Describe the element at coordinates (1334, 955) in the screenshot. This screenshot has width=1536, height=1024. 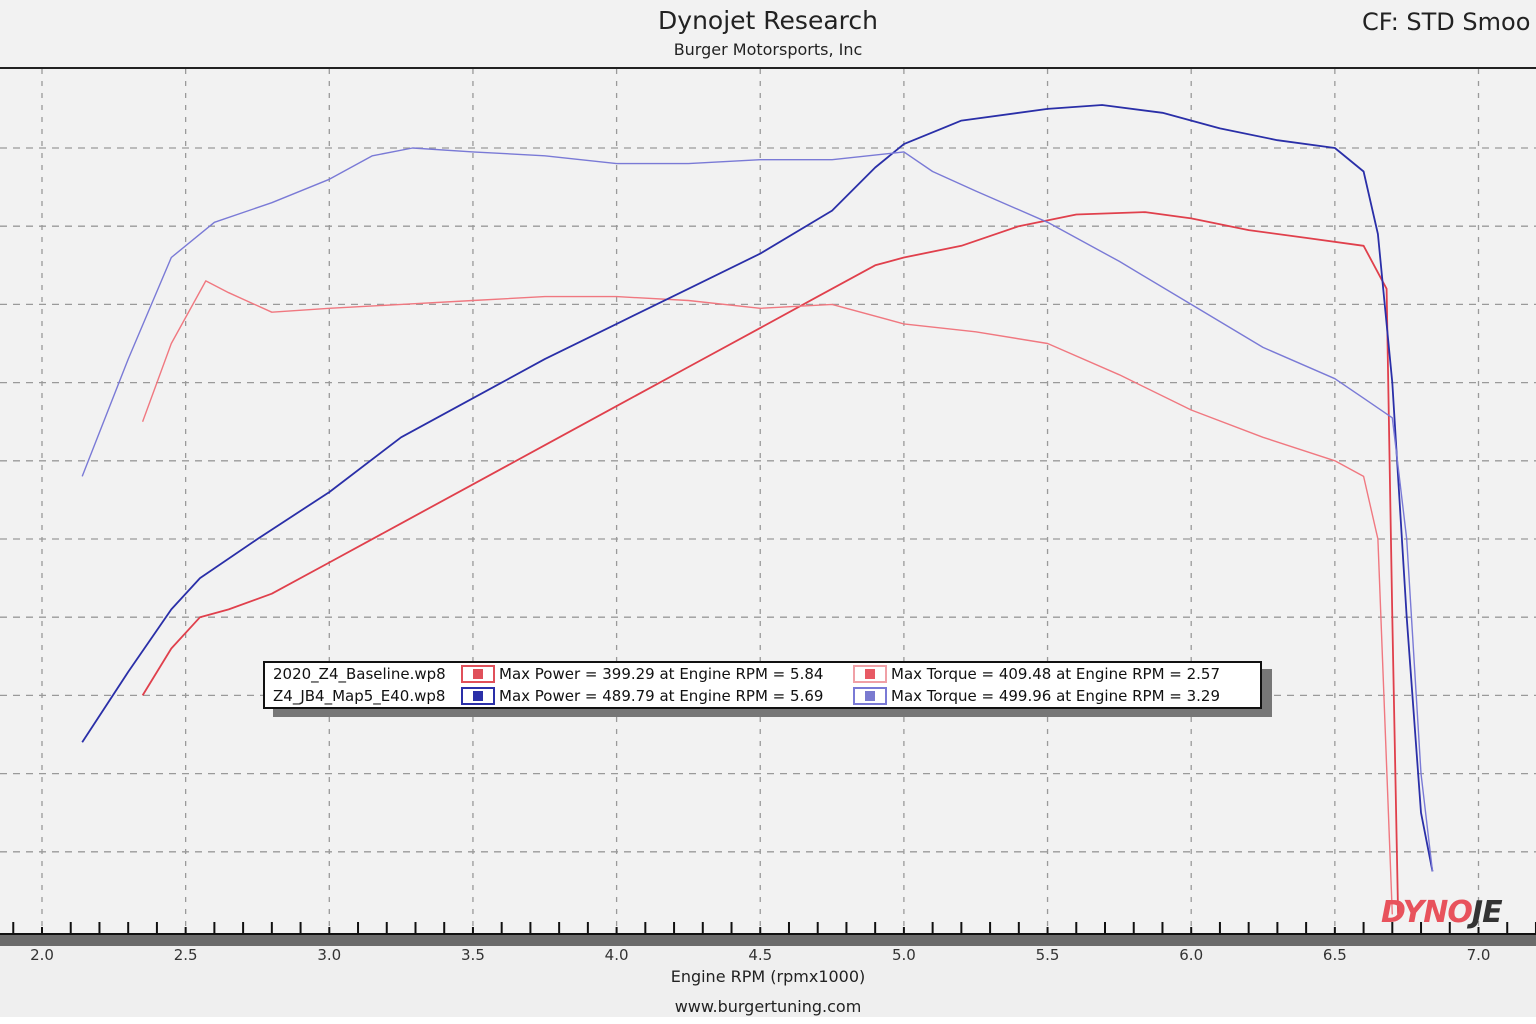
I see `x-tick-label: 6.5` at that location.